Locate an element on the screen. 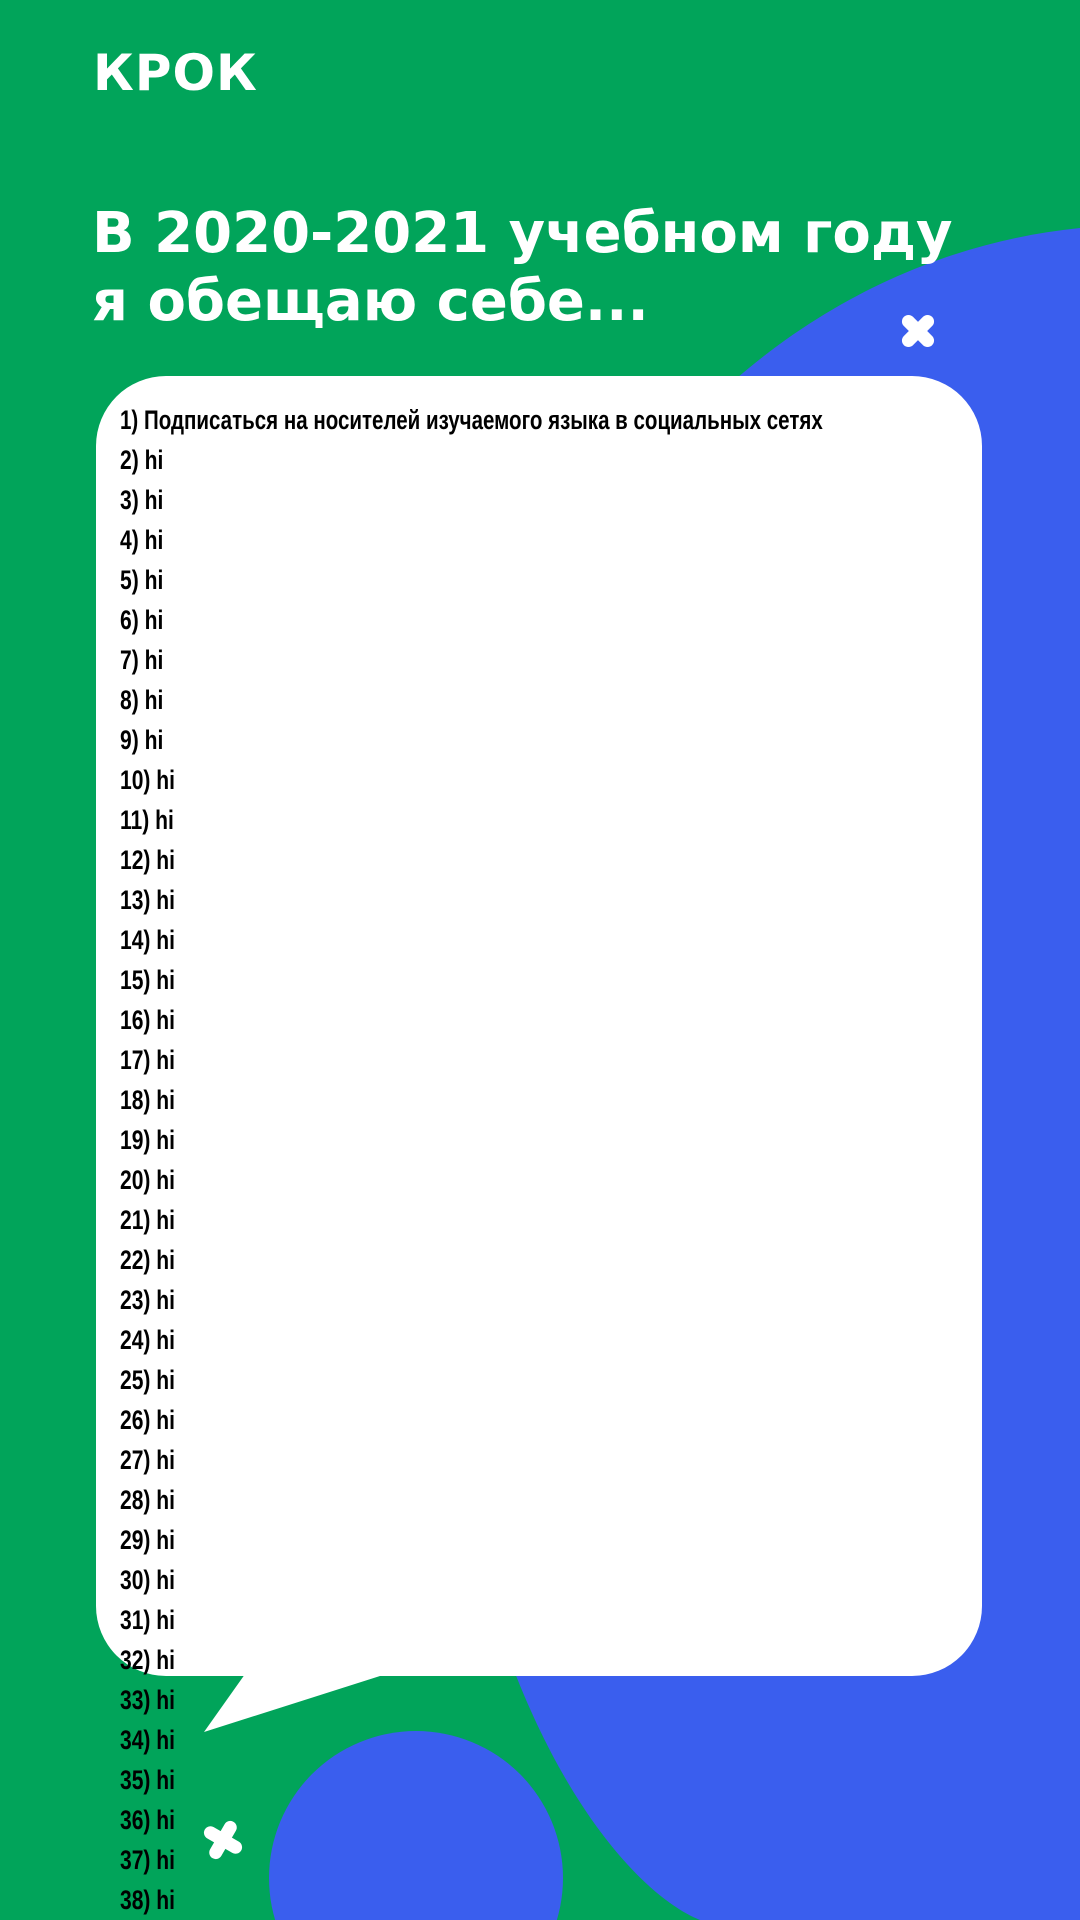 This screenshot has width=1080, height=1920. promise-item: 38) hi is located at coordinates (148, 1900).